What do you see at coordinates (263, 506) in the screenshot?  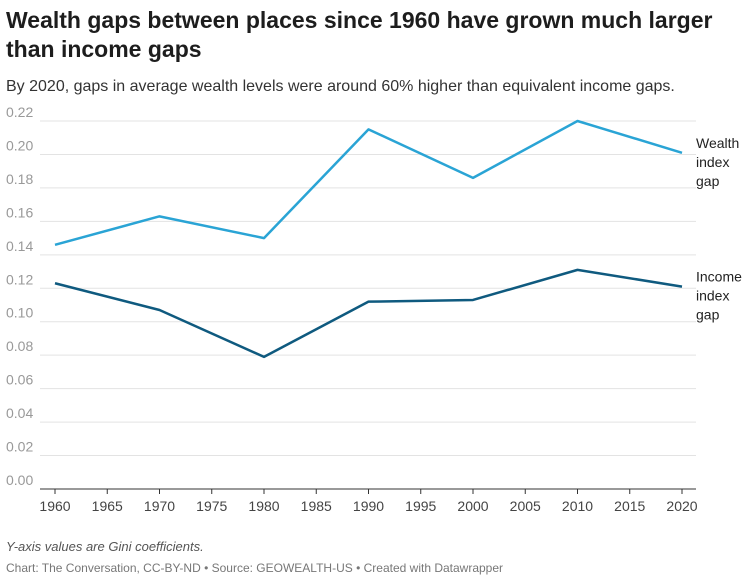 I see `x-tick-label: 1980` at bounding box center [263, 506].